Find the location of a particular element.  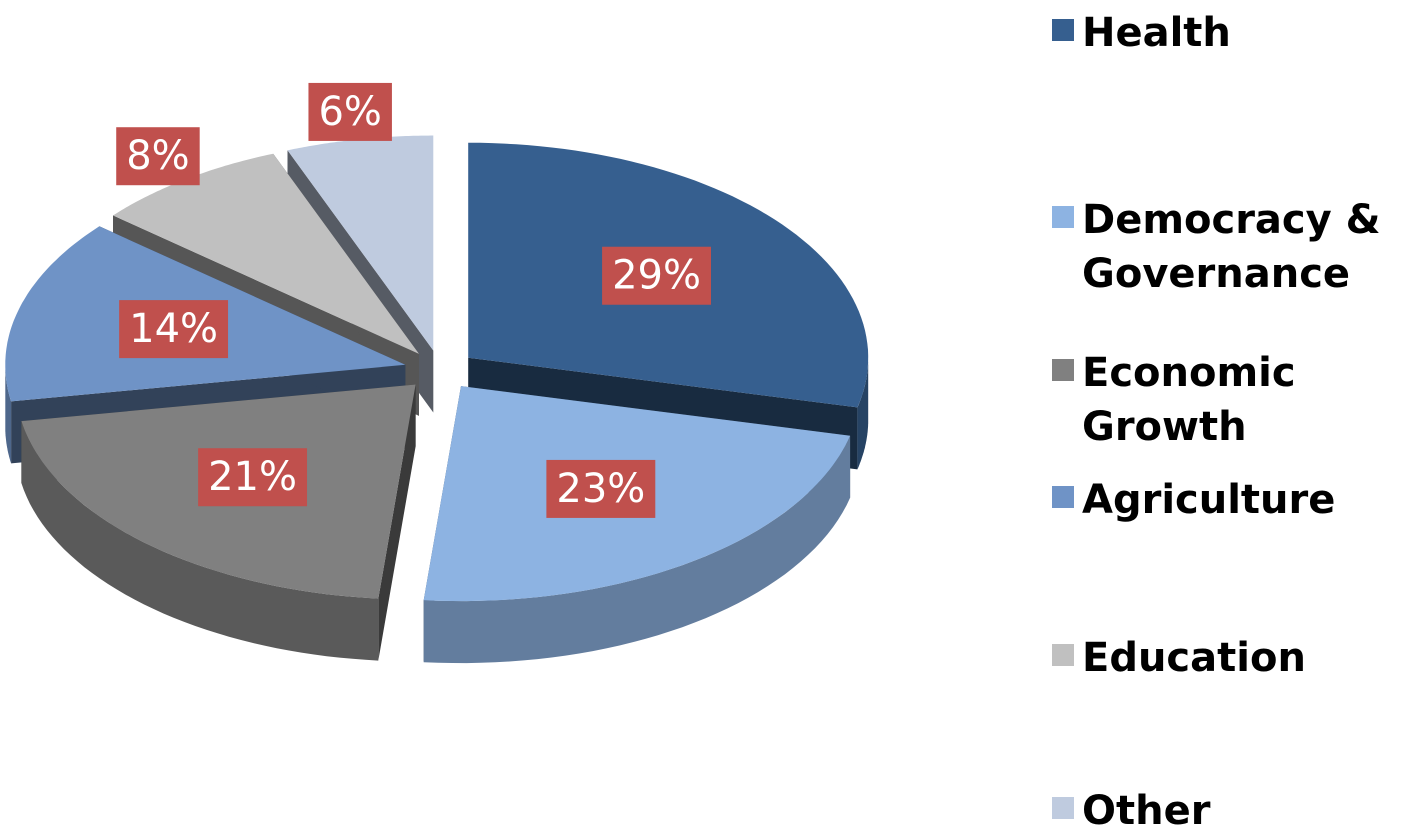

legend-item: Health is located at coordinates (1224, 33).